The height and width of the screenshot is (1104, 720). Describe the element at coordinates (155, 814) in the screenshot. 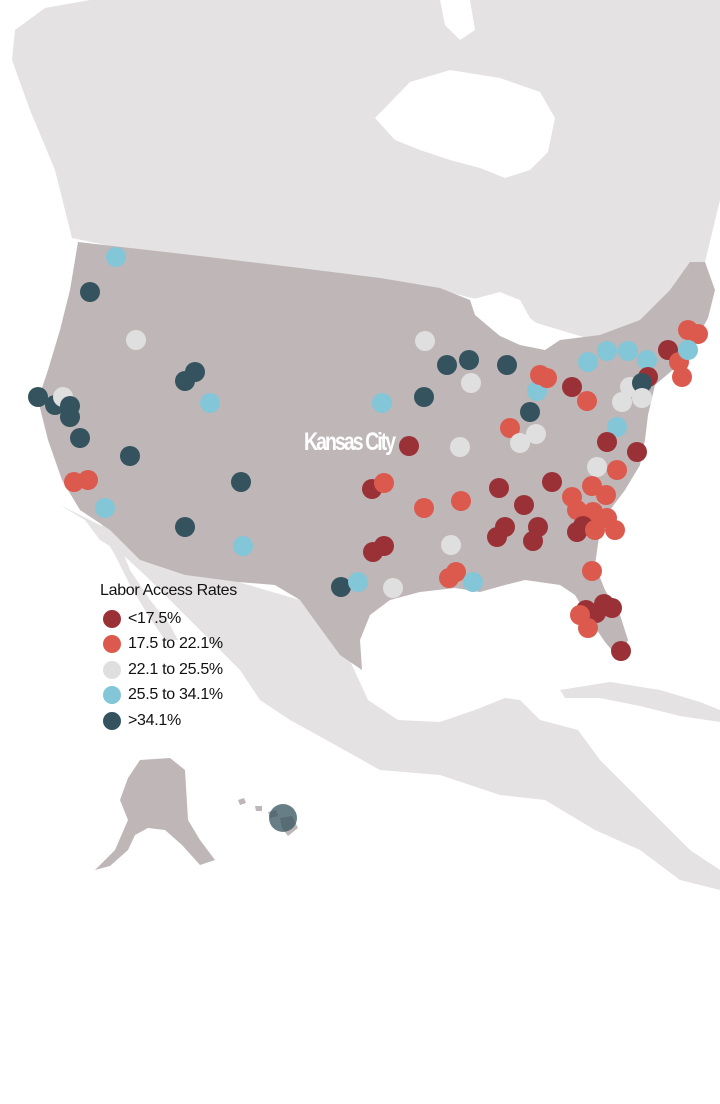

I see `alaska` at that location.